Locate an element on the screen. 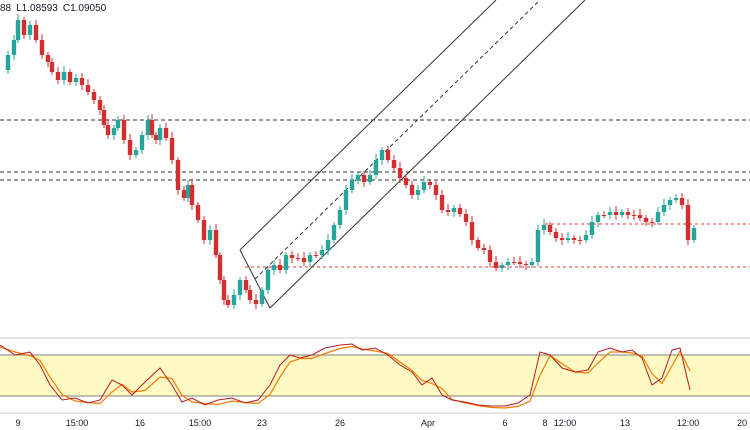  time-axis-label: 12:00 is located at coordinates (565, 423).